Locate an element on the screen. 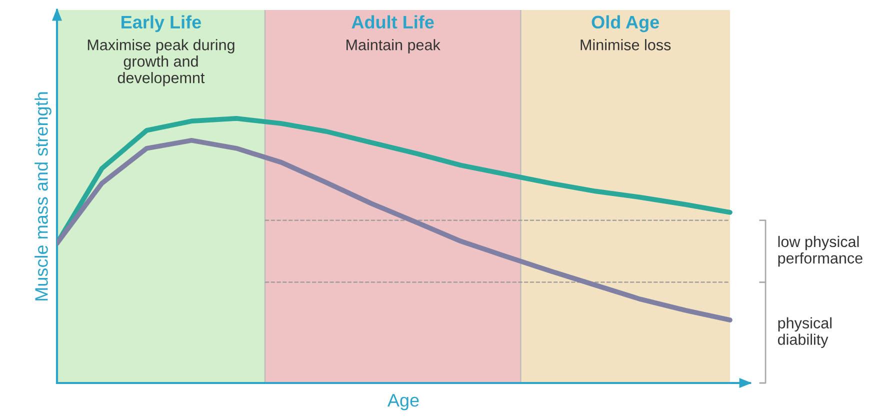 The image size is (892, 419). text: Old Age Minimise loss is located at coordinates (625, 32).